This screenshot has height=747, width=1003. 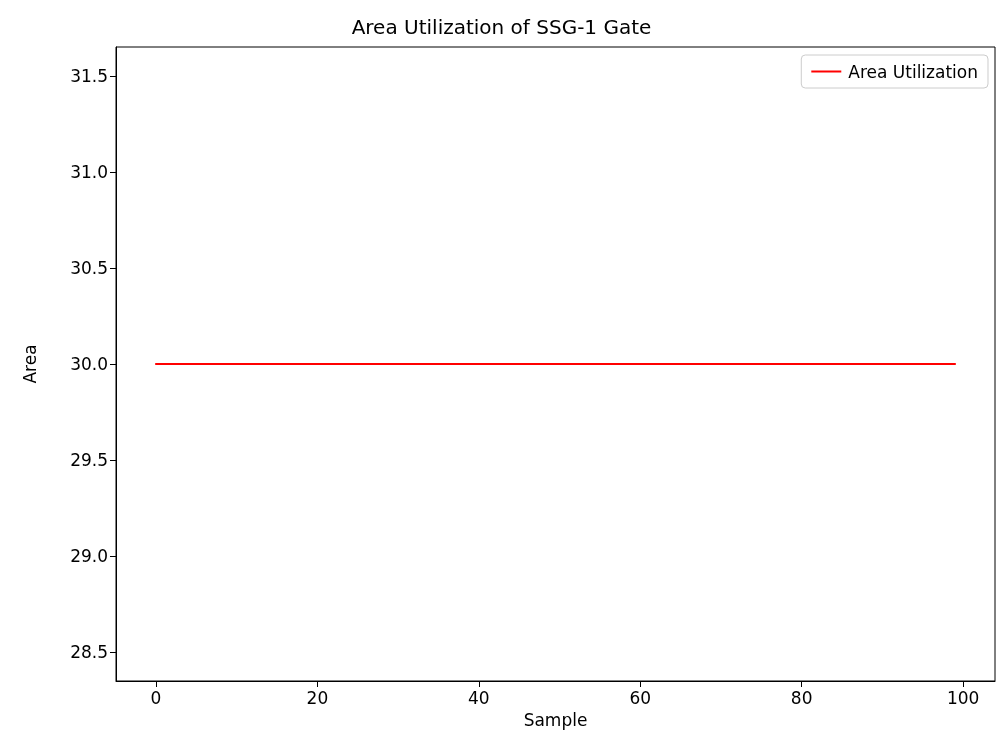 What do you see at coordinates (89, 171) in the screenshot?
I see `y-tick-label: 31.0` at bounding box center [89, 171].